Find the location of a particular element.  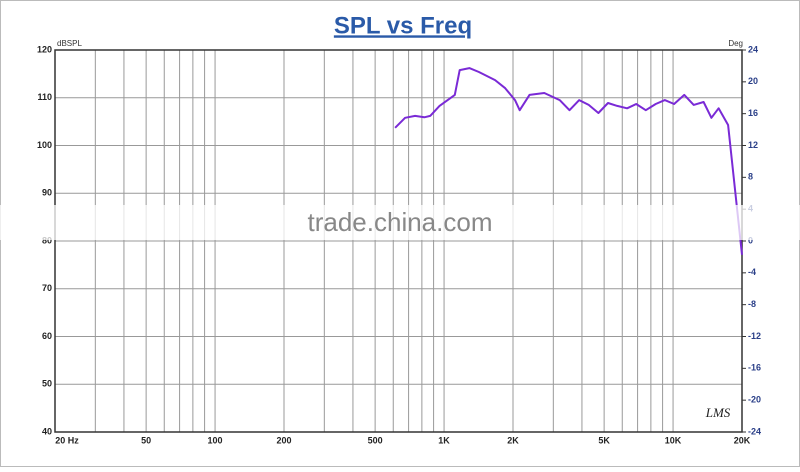

x-tick-label: 200 is located at coordinates (283, 440).